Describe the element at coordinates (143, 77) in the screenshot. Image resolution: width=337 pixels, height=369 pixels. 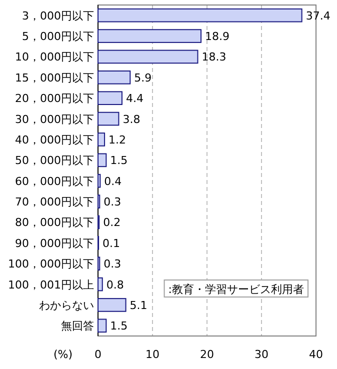
I see `data-label: 5.9` at that location.